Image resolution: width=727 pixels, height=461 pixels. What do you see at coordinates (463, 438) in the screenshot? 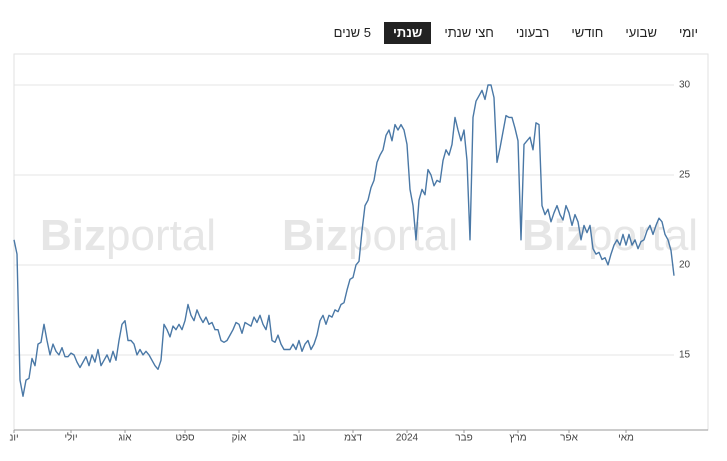
I see `x-tick-label: פבר` at bounding box center [463, 438].